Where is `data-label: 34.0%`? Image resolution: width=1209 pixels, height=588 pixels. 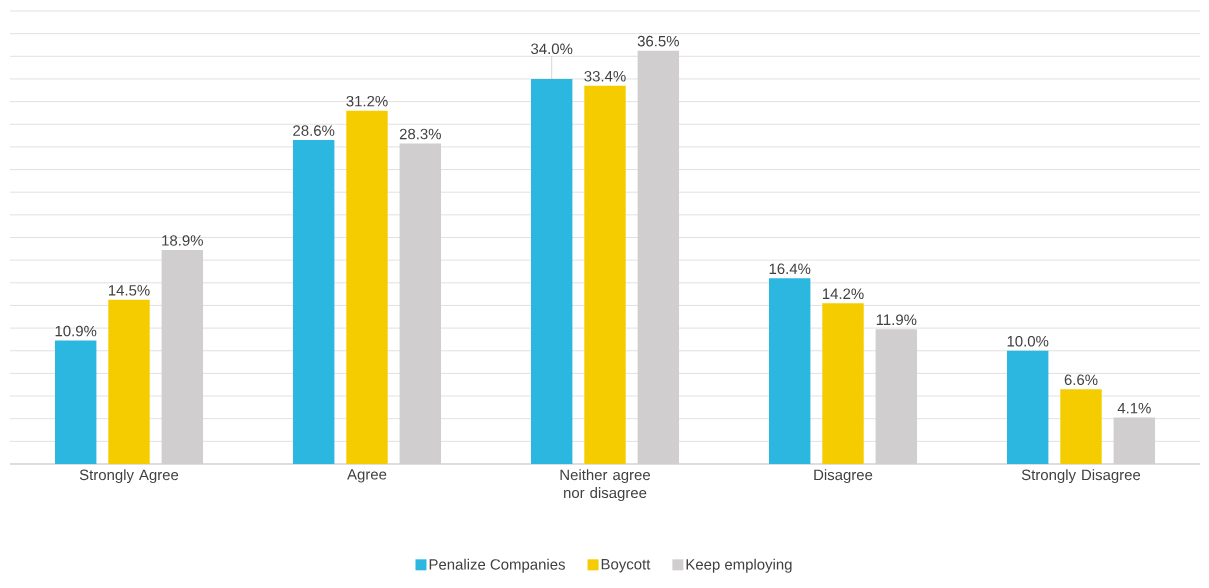 data-label: 34.0% is located at coordinates (552, 49).